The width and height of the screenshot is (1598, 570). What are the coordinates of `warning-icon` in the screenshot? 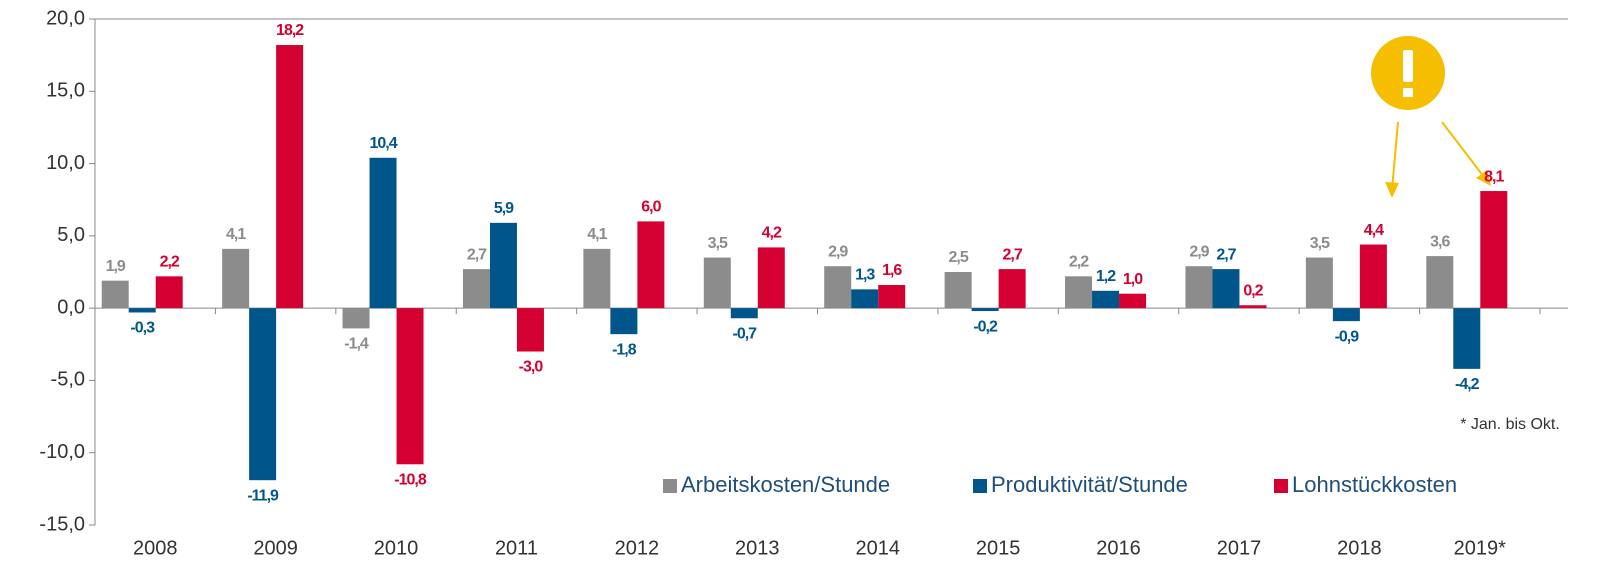 It's located at (1431, 117).